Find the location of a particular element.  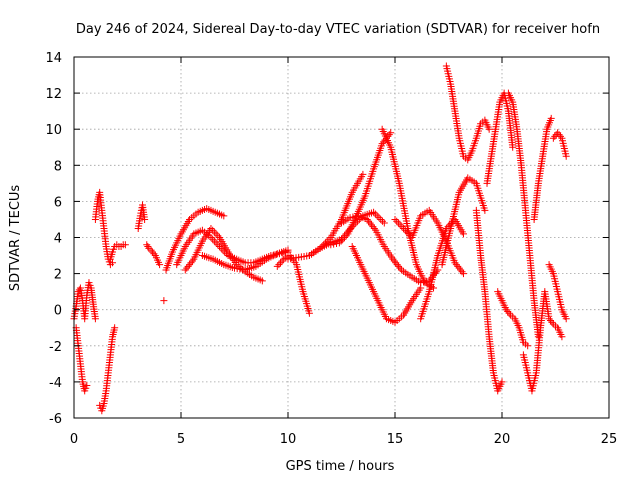

y-tick-label: 4 is located at coordinates (58, 239).